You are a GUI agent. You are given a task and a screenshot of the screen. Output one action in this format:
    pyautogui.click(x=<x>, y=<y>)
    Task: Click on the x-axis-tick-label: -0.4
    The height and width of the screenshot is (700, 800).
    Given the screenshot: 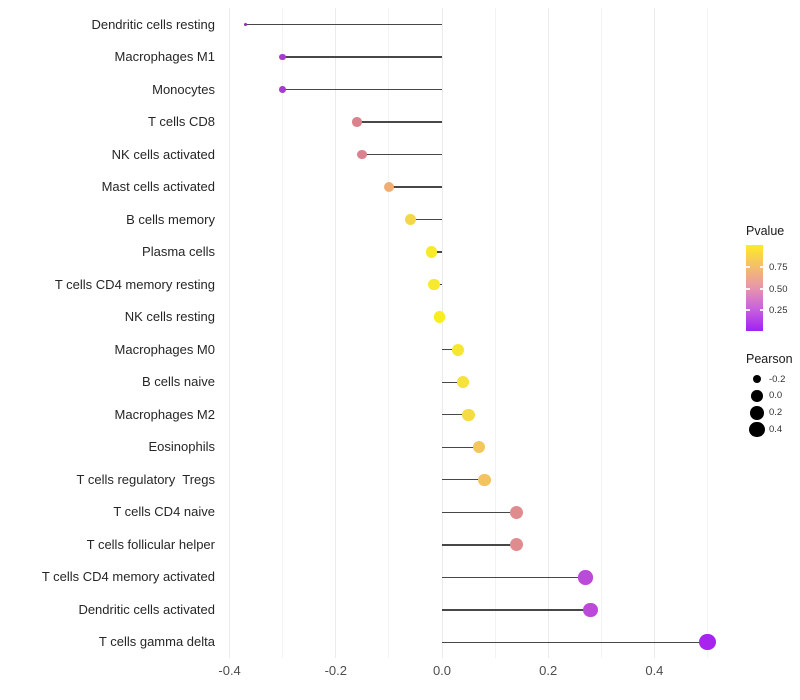 What is the action you would take?
    pyautogui.click(x=229, y=670)
    